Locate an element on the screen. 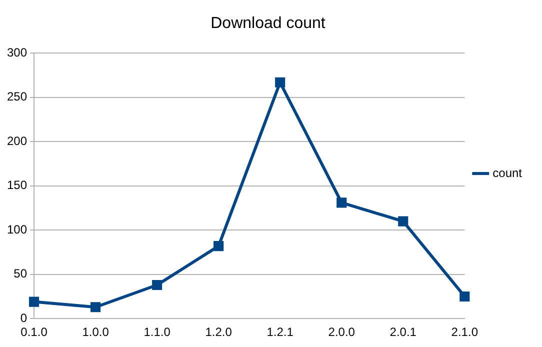  y-tick-label: 100 is located at coordinates (17, 229).